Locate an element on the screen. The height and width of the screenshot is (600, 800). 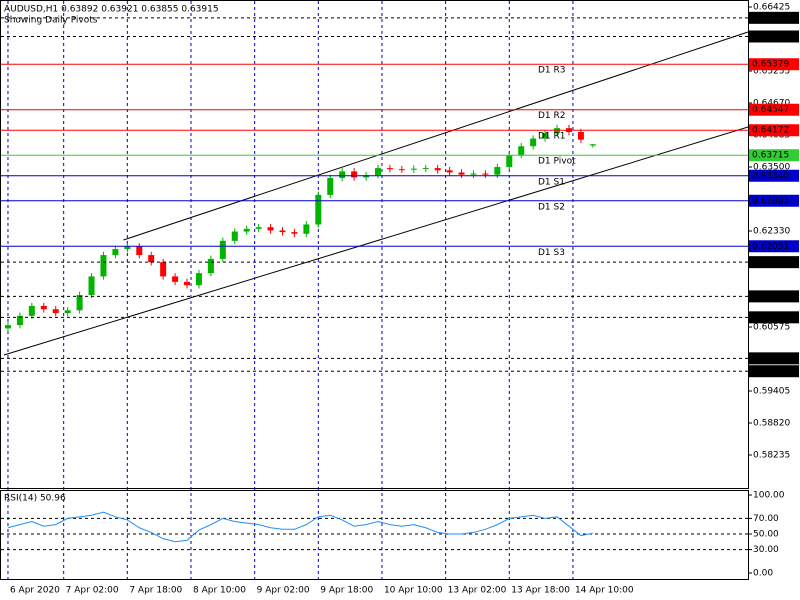
price-label: 0.60752 is located at coordinates (770, 318).